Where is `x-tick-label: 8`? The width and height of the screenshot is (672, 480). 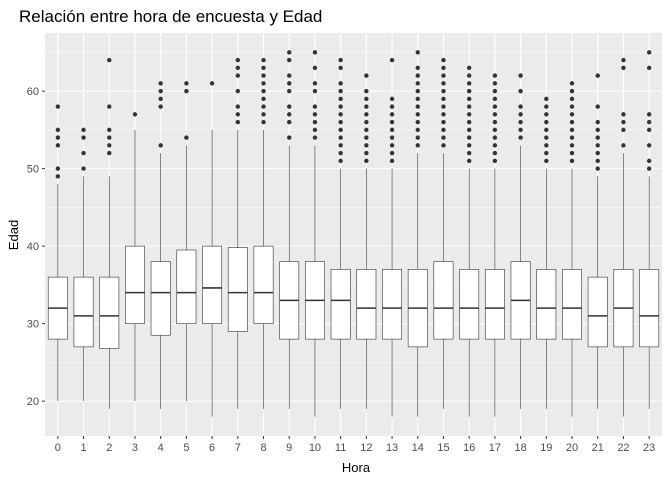 x-tick-label: 8 is located at coordinates (263, 448).